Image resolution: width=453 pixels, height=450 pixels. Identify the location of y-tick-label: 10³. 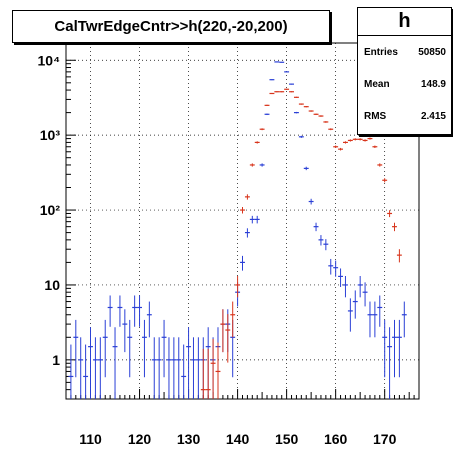
(50, 135).